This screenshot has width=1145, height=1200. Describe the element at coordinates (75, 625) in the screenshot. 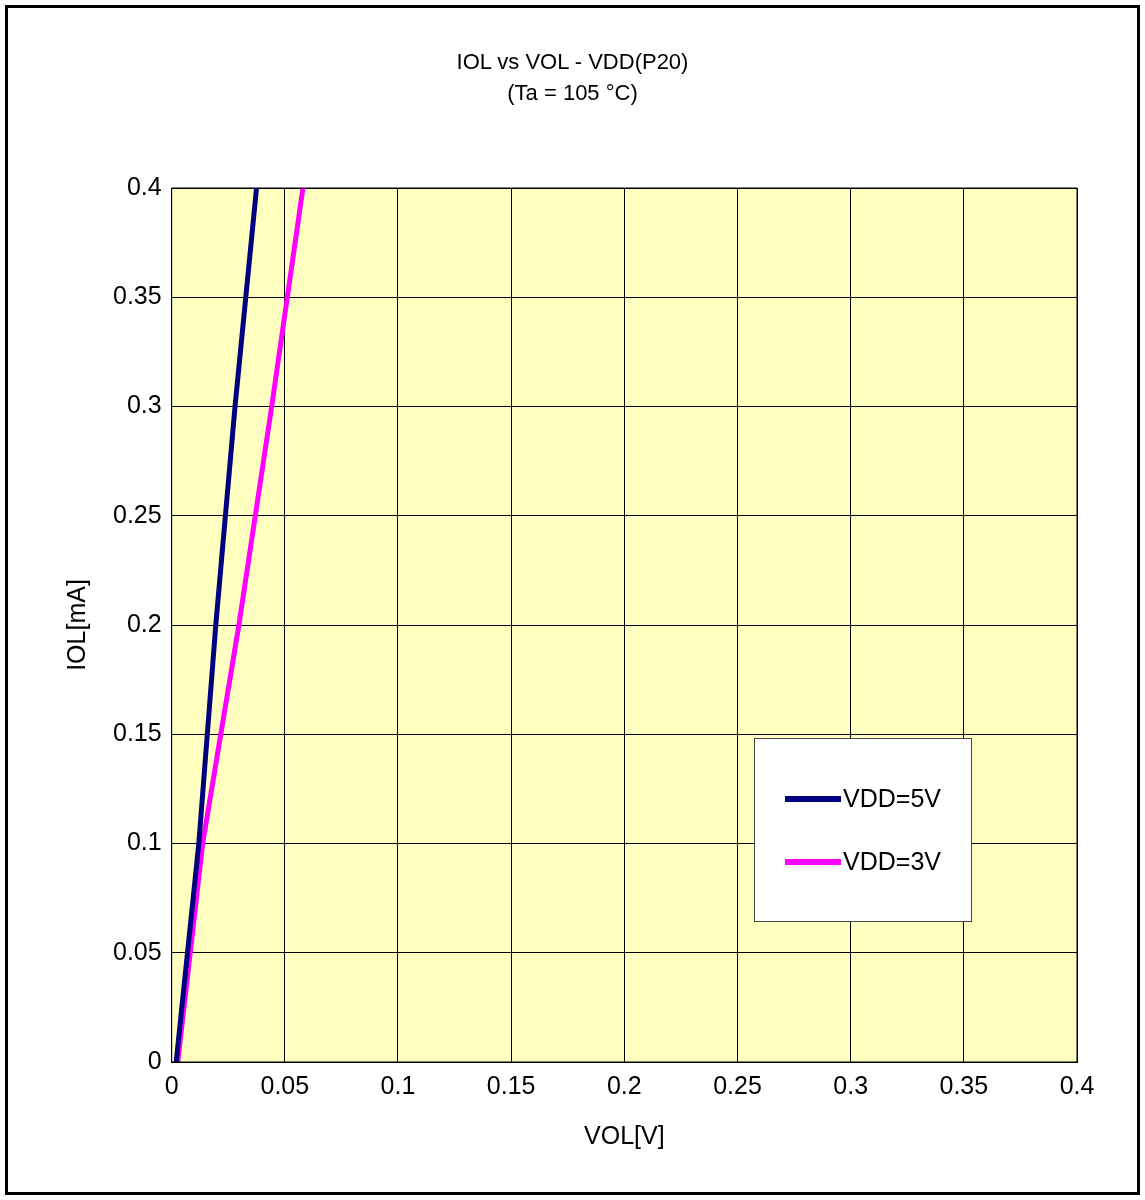

I see `y-axis-title: IOL[mA]` at that location.